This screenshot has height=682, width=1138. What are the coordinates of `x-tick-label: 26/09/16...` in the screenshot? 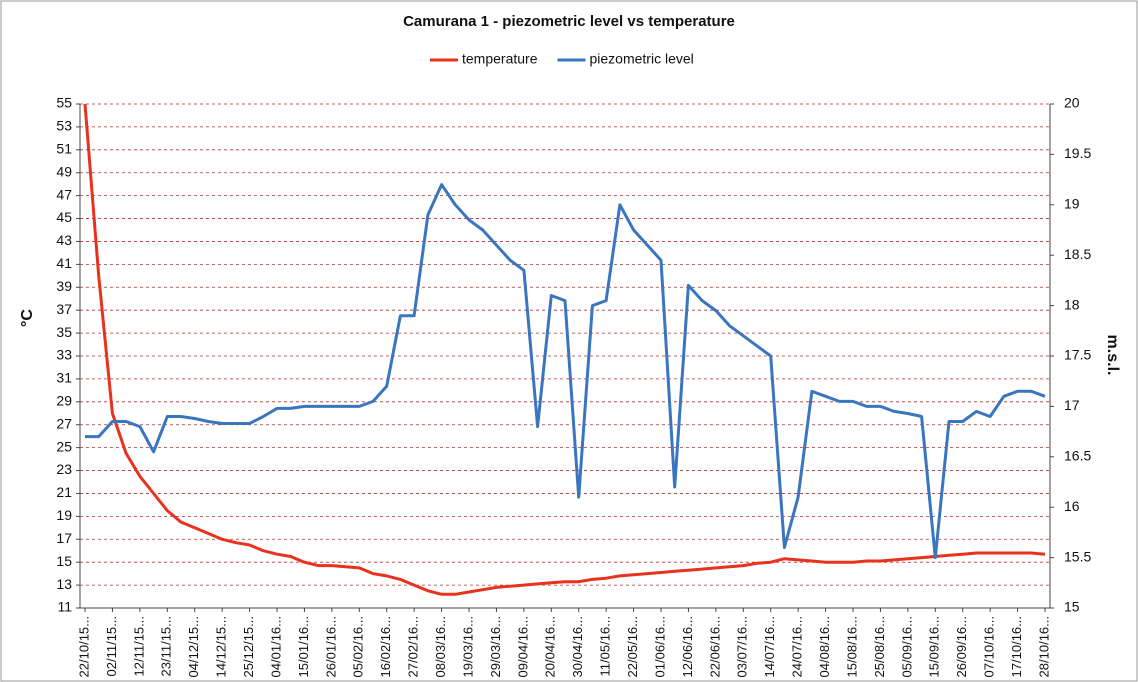 It's located at (961, 646).